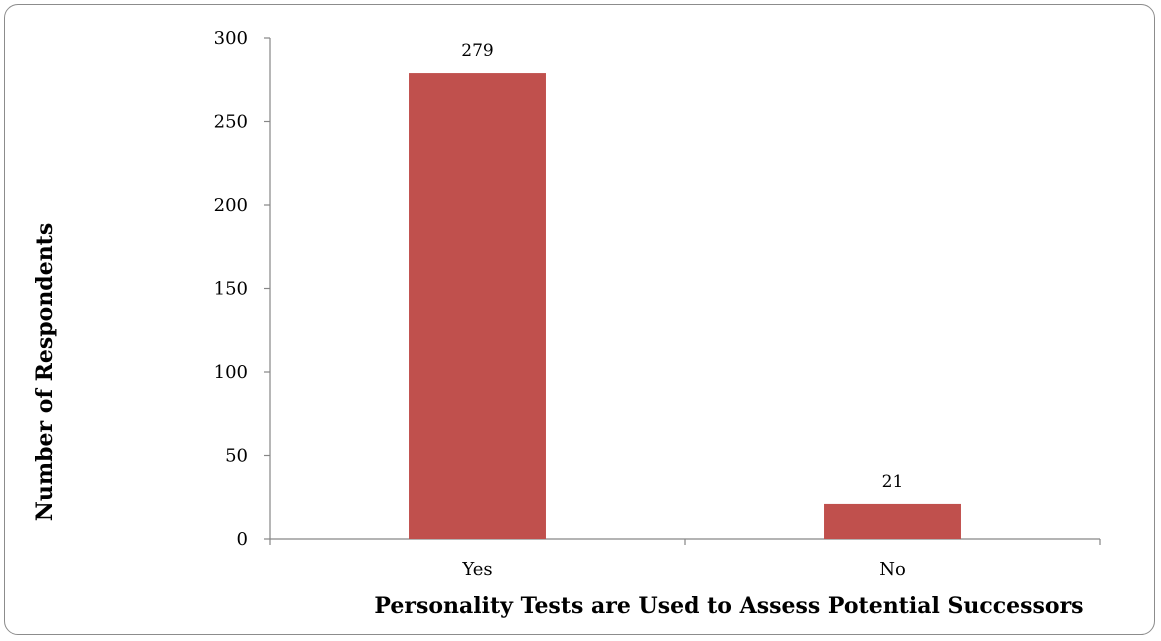 The height and width of the screenshot is (641, 1161). Describe the element at coordinates (477, 306) in the screenshot. I see `bar-yes` at that location.